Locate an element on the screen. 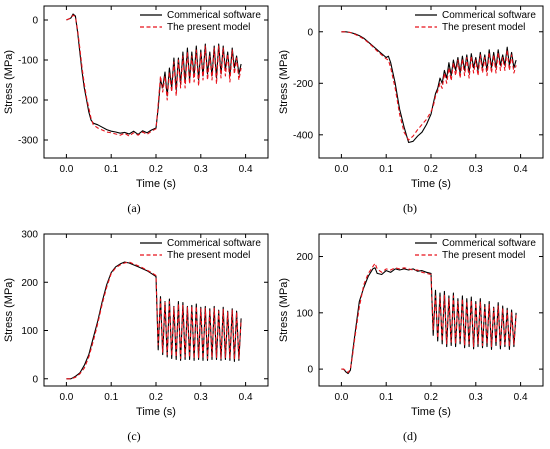  y-tick-label: 300 is located at coordinates (29, 235).